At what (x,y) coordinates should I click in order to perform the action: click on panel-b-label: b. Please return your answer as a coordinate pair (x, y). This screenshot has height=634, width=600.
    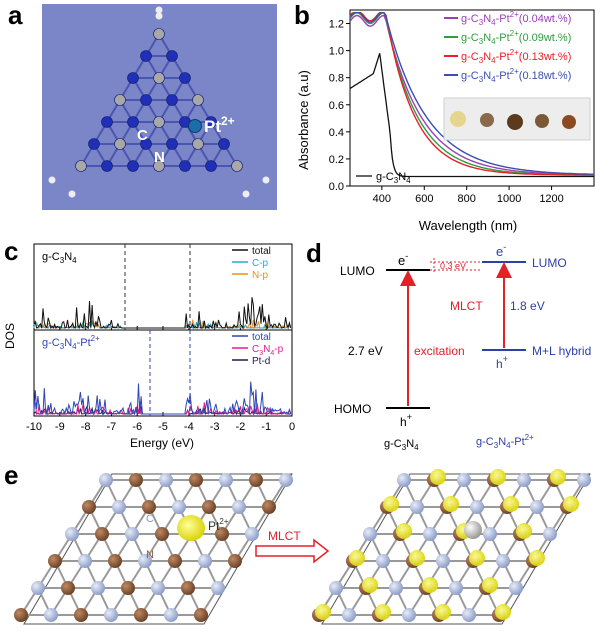
    Looking at the image, I should click on (302, 15).